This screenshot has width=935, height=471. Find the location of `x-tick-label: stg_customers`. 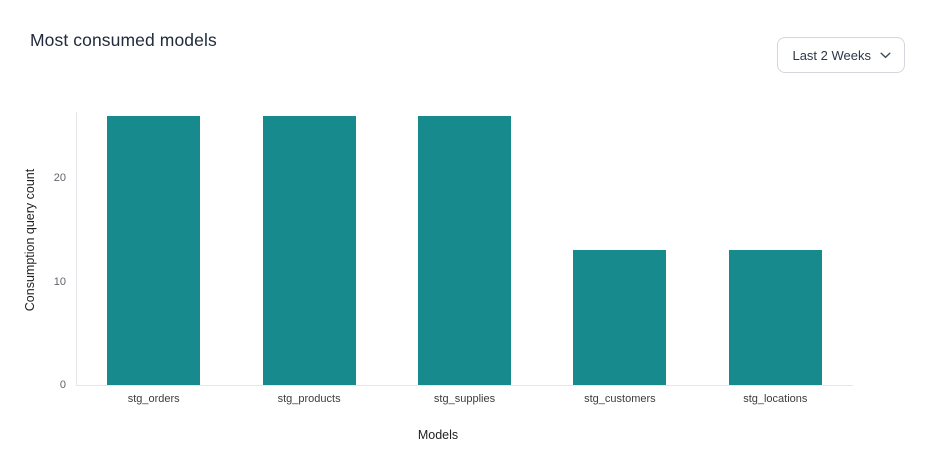

x-tick-label: stg_customers is located at coordinates (620, 399).